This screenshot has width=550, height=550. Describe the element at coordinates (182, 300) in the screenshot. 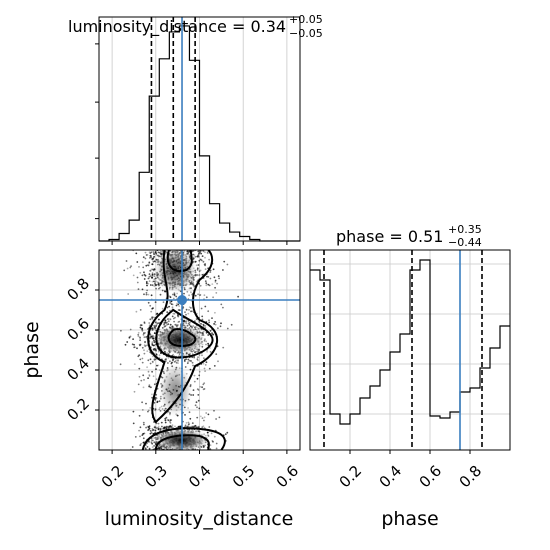

I see `joint-truth-point` at that location.